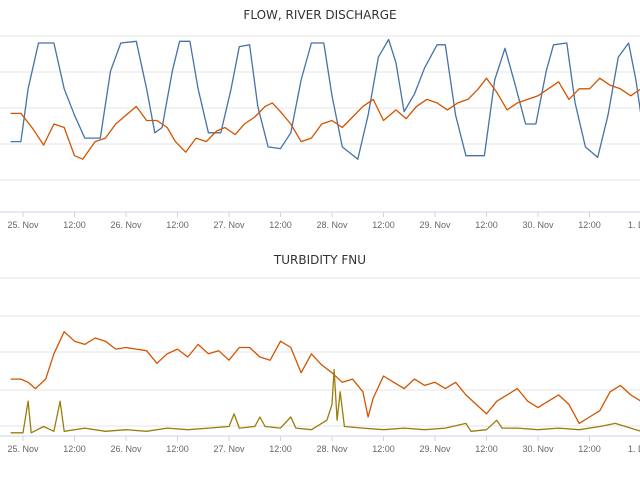  What do you see at coordinates (320, 260) in the screenshot?
I see `chart-title-turbidity: TURBIDITY FNU` at bounding box center [320, 260].